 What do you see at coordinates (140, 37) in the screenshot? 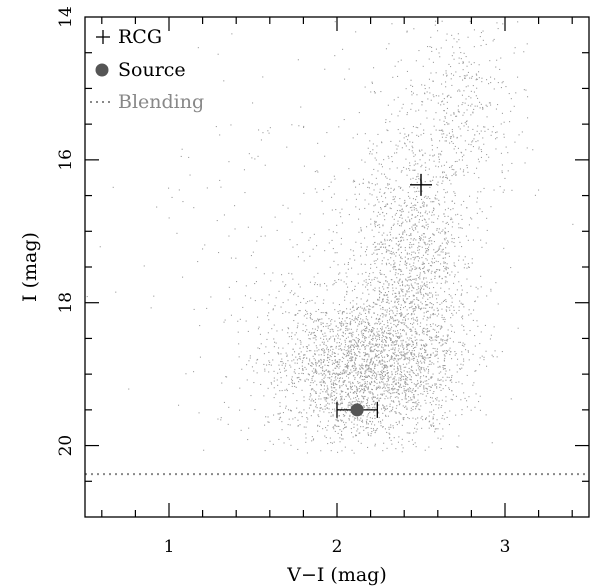
I see `legend-rcg-label: RCG` at bounding box center [140, 37].